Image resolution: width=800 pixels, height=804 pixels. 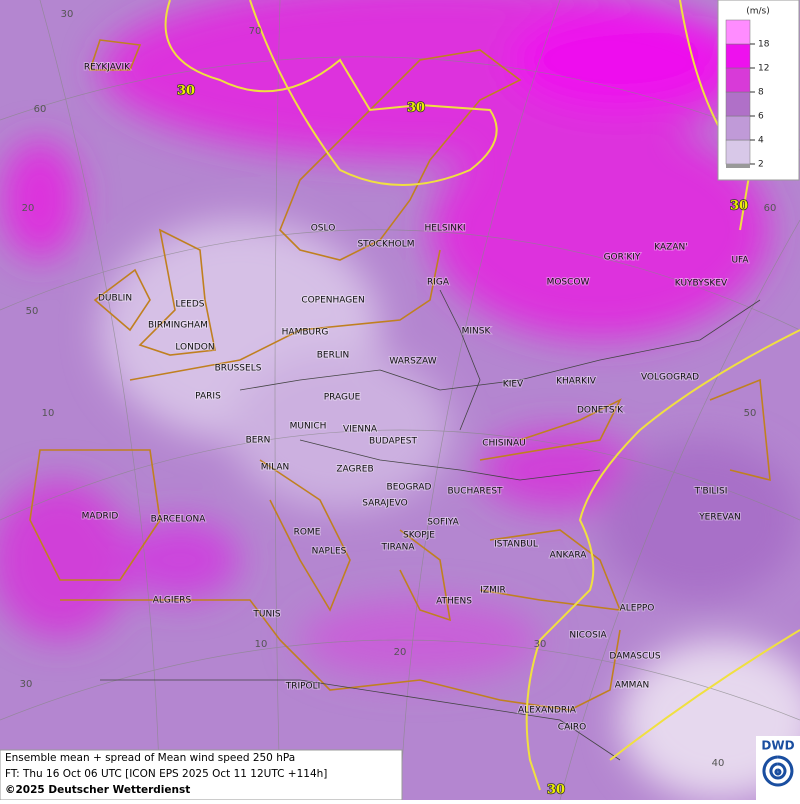 I want to click on city-label: ISTANBUL, so click(x=516, y=545).